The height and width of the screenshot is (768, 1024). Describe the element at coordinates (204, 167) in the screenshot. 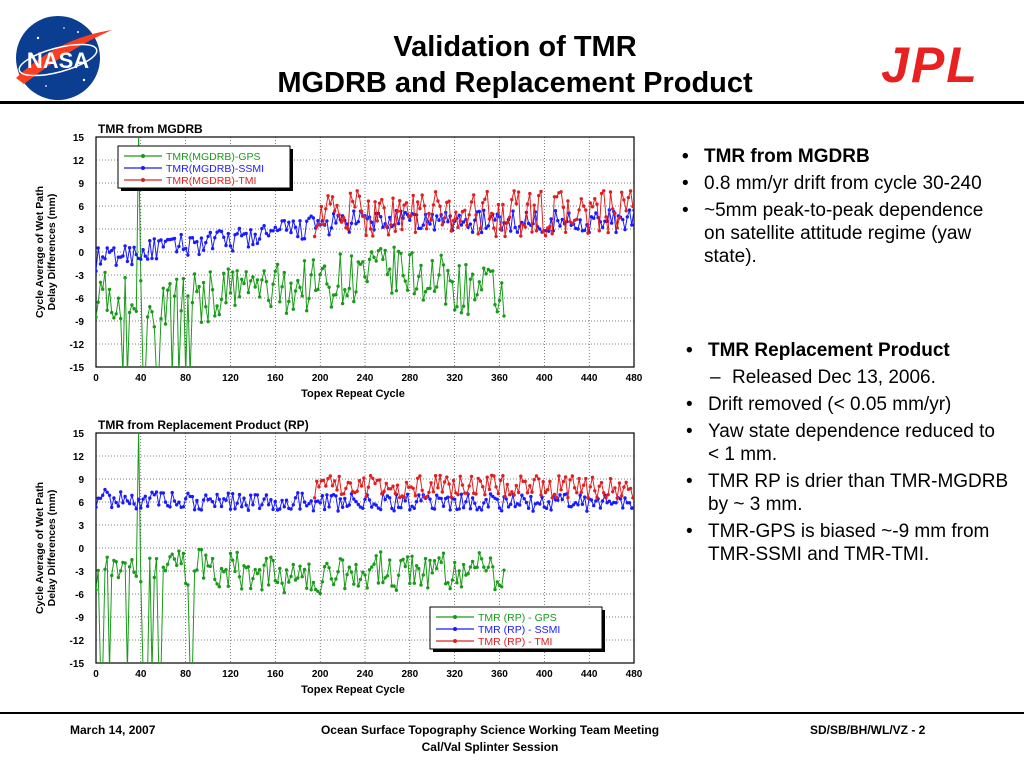

I see `legend-box` at that location.